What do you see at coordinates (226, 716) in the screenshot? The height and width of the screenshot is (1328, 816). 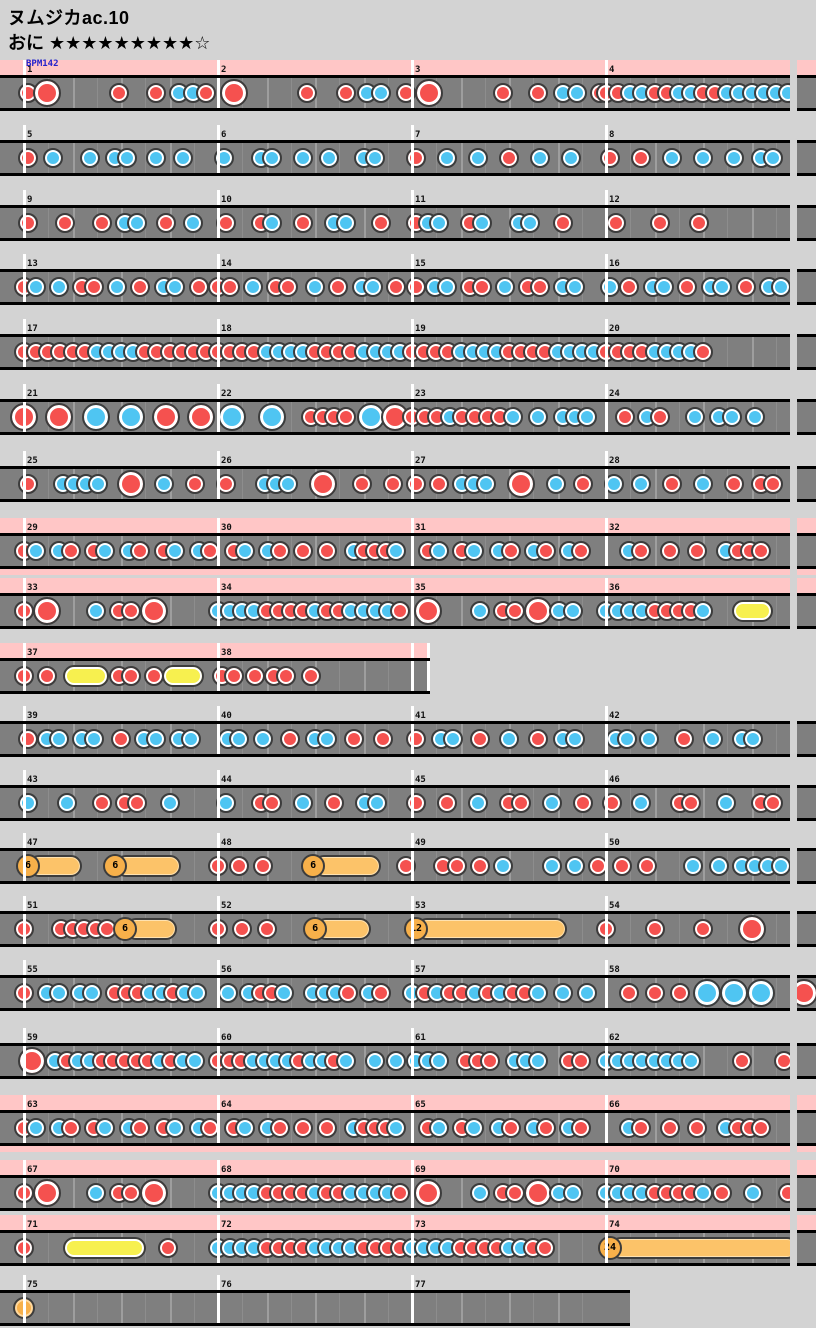 I see `measure-number: 40` at bounding box center [226, 716].